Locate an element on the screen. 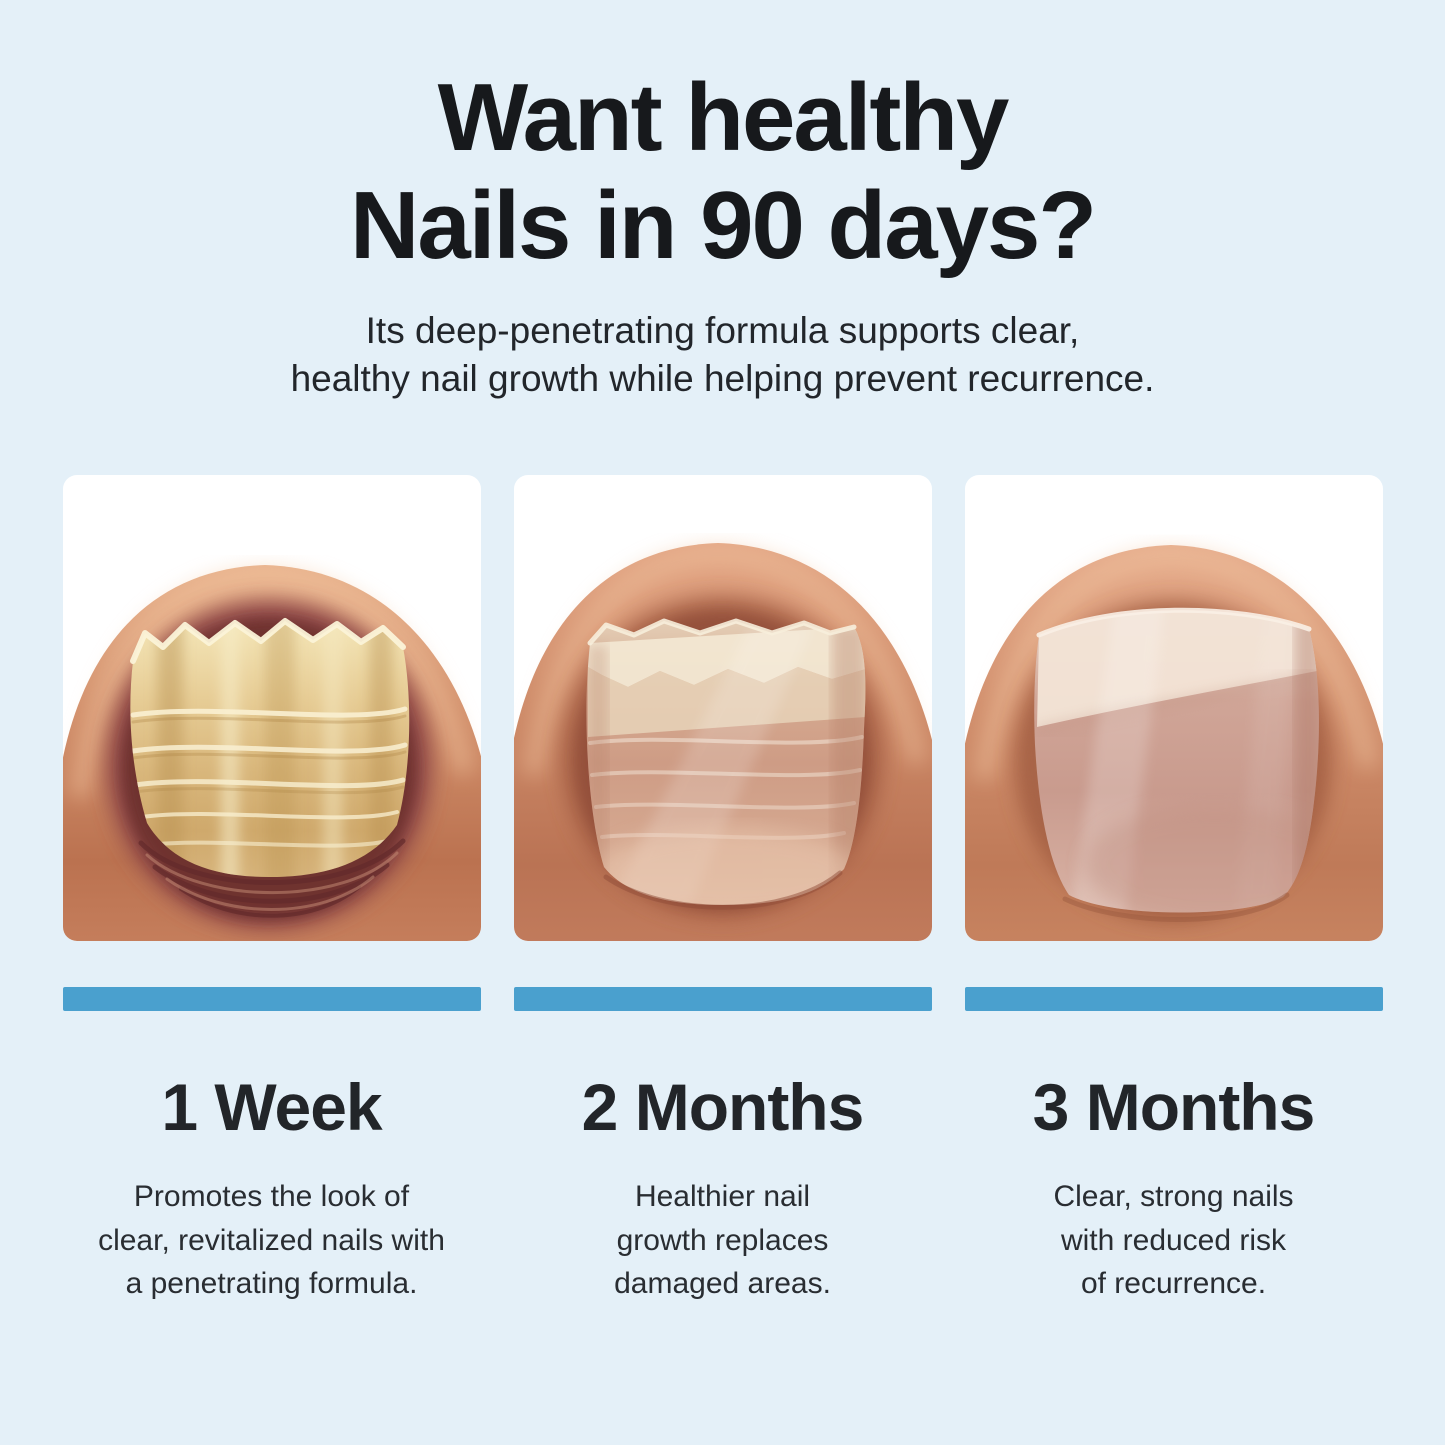 This screenshot has width=1445, height=1445. stage-description-line: of recurrence. is located at coordinates (1173, 1284).